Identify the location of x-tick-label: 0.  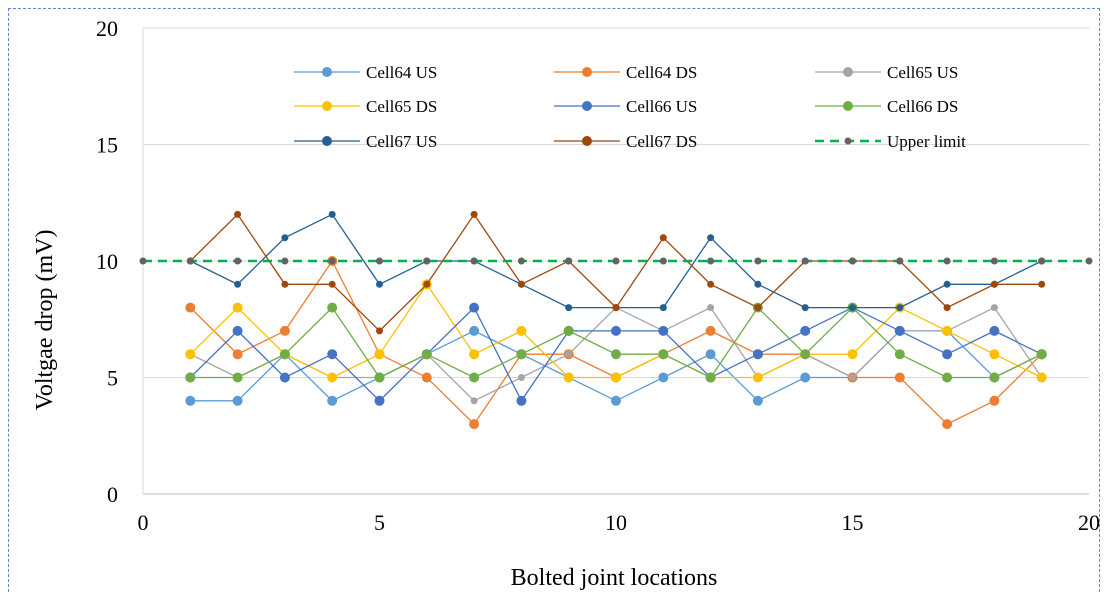
(143, 522).